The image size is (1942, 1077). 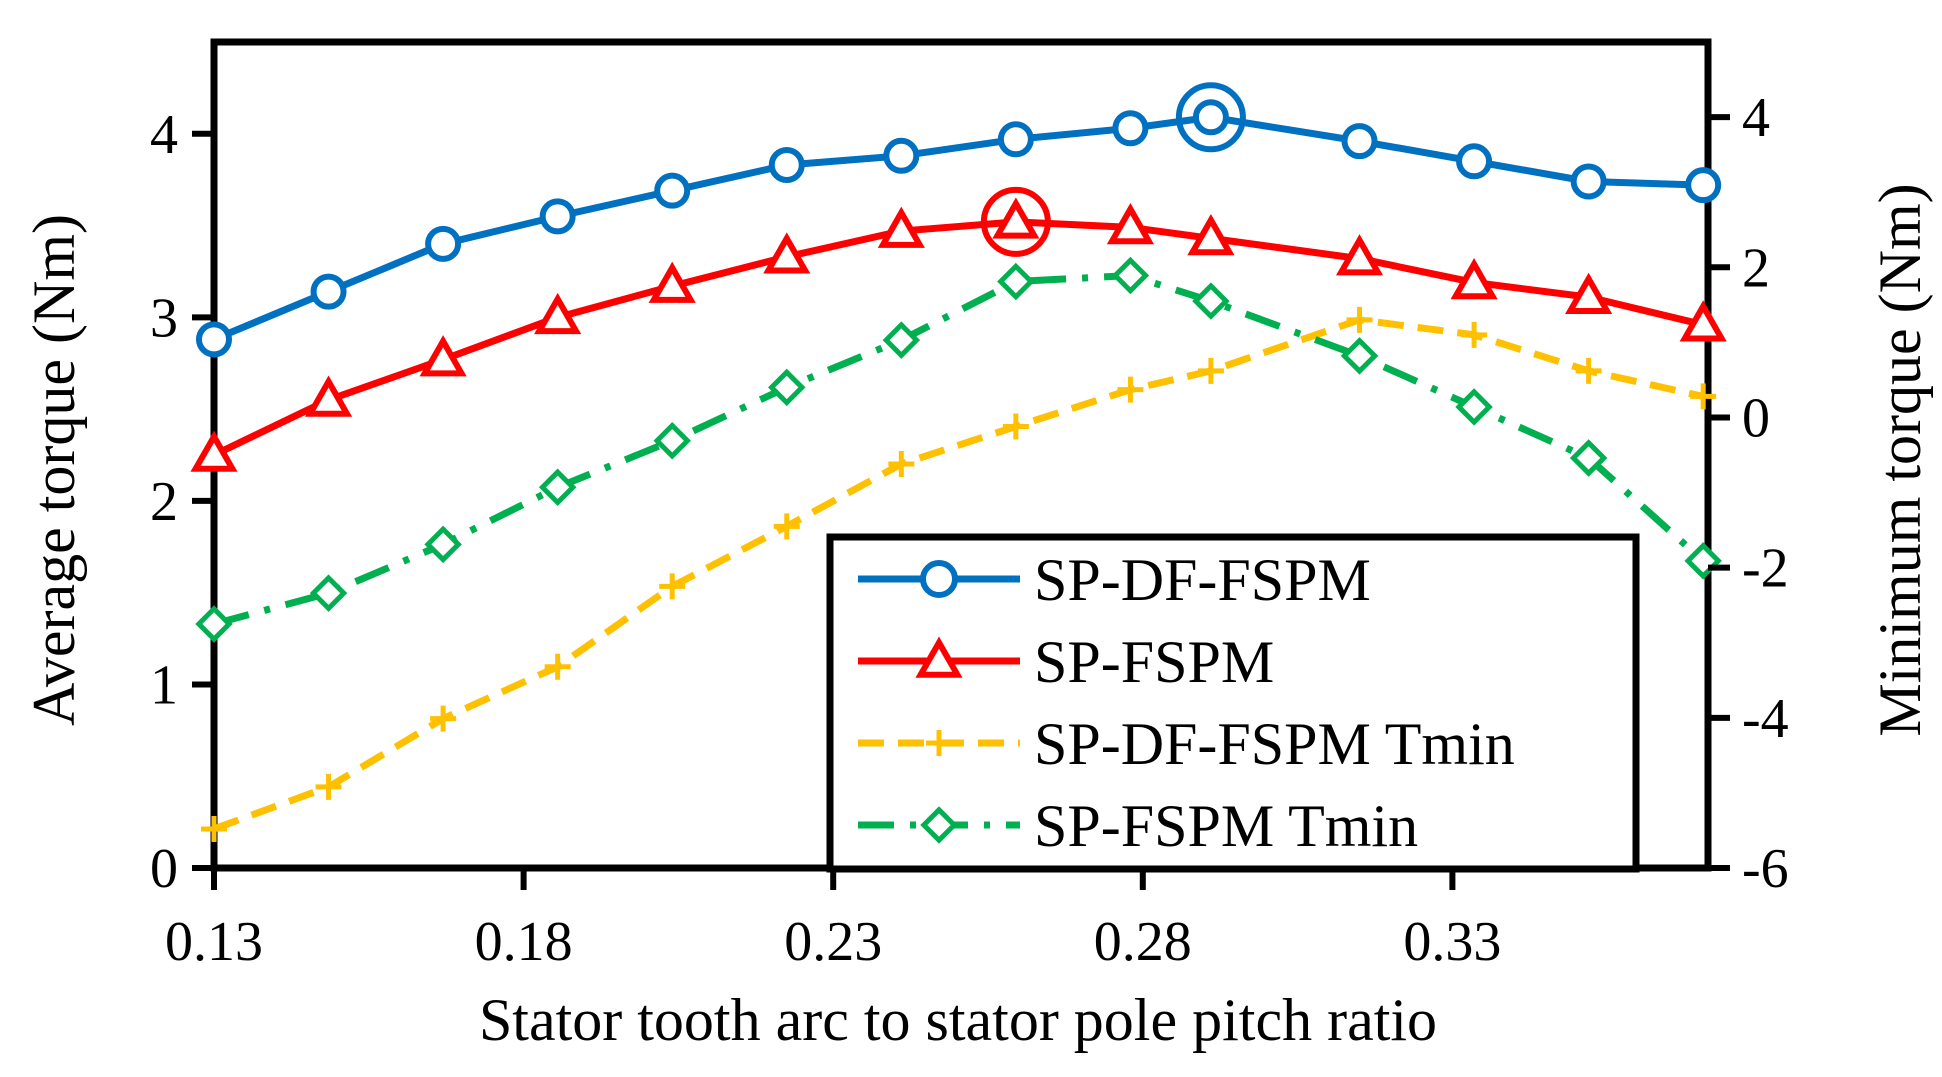 What do you see at coordinates (1274, 744) in the screenshot?
I see `legend-label: SP-DF-FSPM Tmin` at bounding box center [1274, 744].